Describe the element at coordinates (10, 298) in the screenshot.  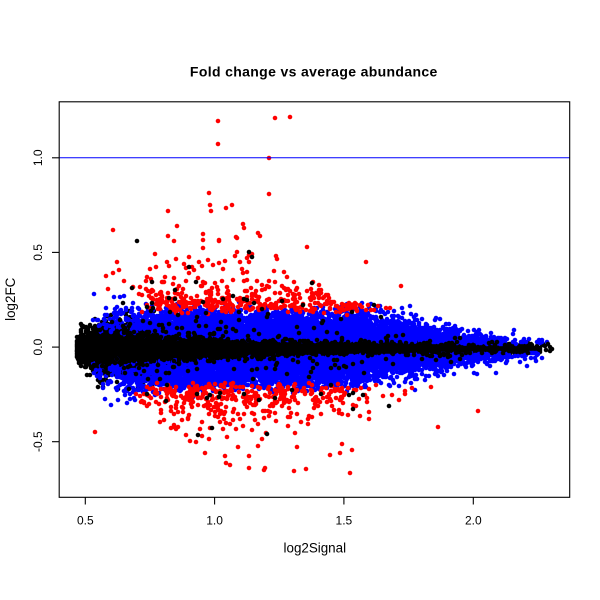
I see `svg-text: log2FC` at that location.